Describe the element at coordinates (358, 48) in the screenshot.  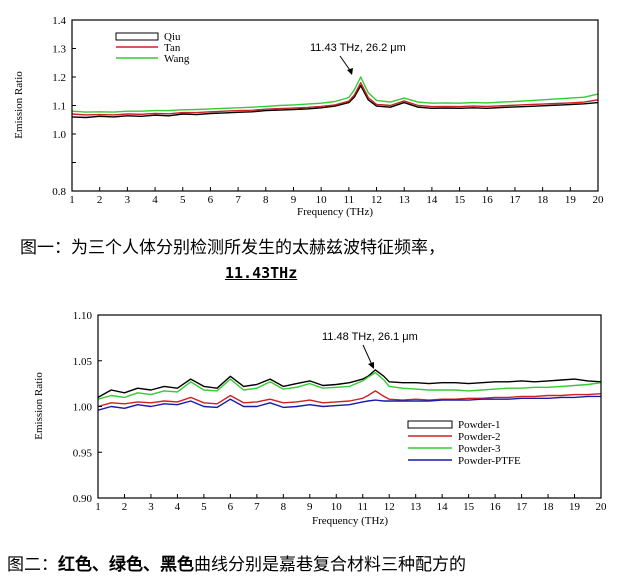
I see `chart-1-annotation: 11.43 THz, 26.2 μm` at that location.